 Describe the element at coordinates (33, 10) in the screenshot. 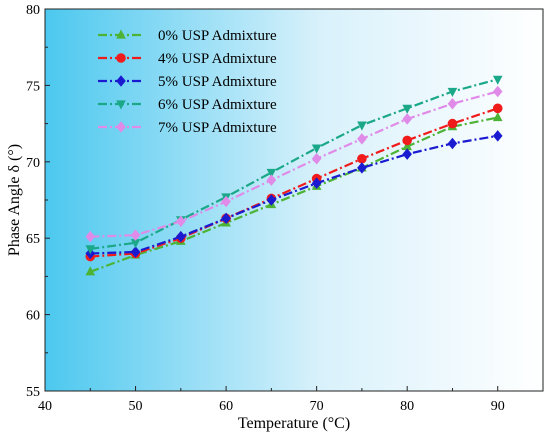

I see `y-tick-label: 80` at that location.